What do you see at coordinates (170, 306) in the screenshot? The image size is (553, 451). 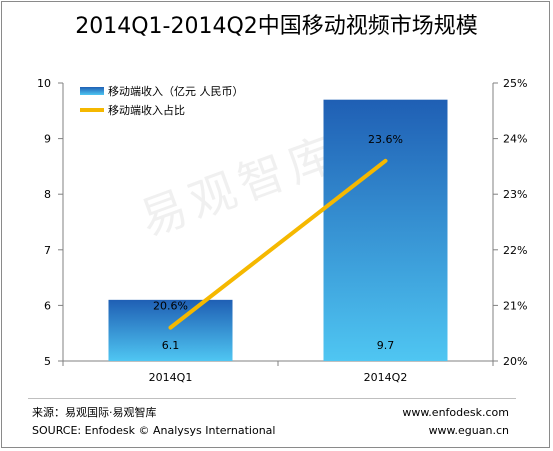 I see `line-value-label: 20.6%` at bounding box center [170, 306].